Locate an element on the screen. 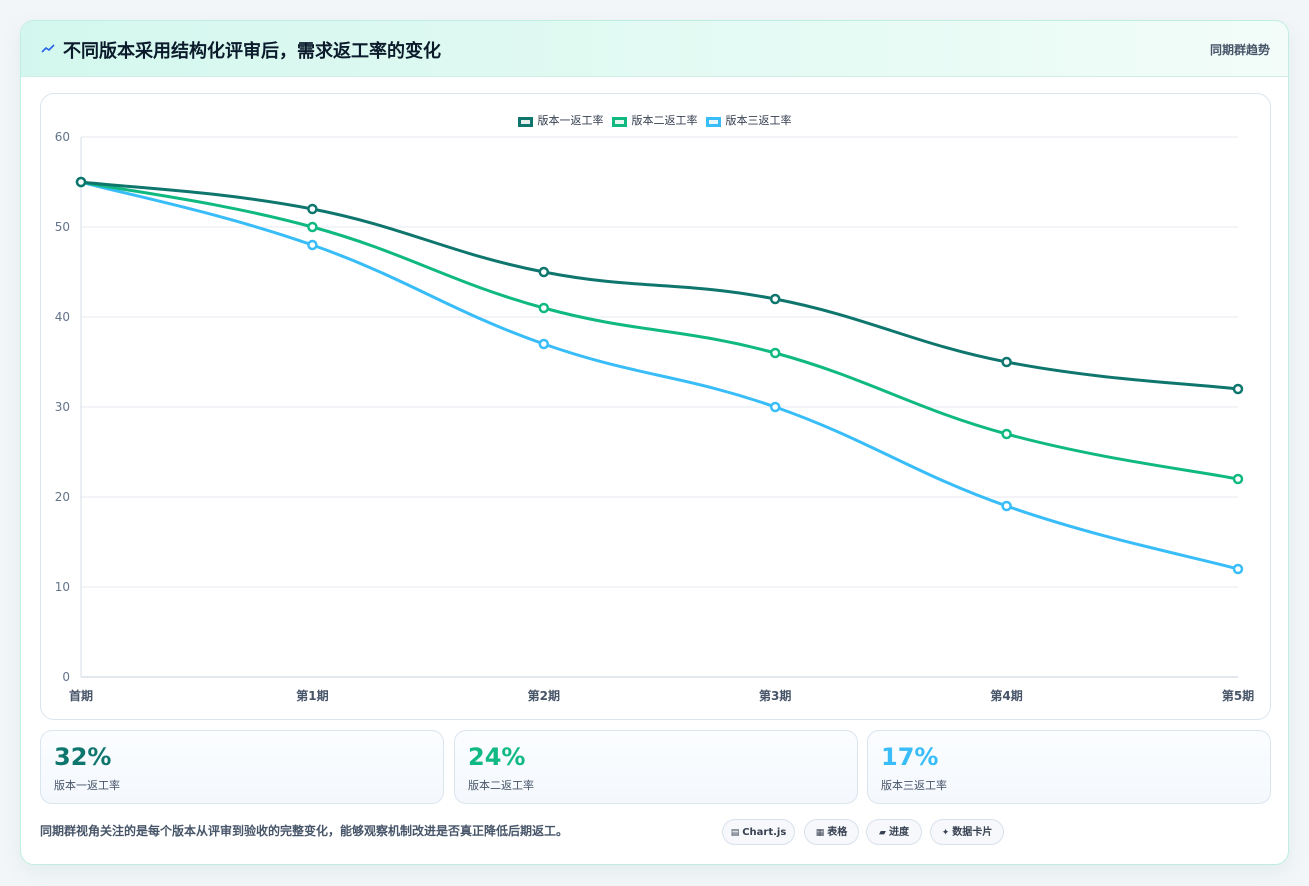 This screenshot has height=886, width=1309. x-tick-label: 第3期 is located at coordinates (775, 695).